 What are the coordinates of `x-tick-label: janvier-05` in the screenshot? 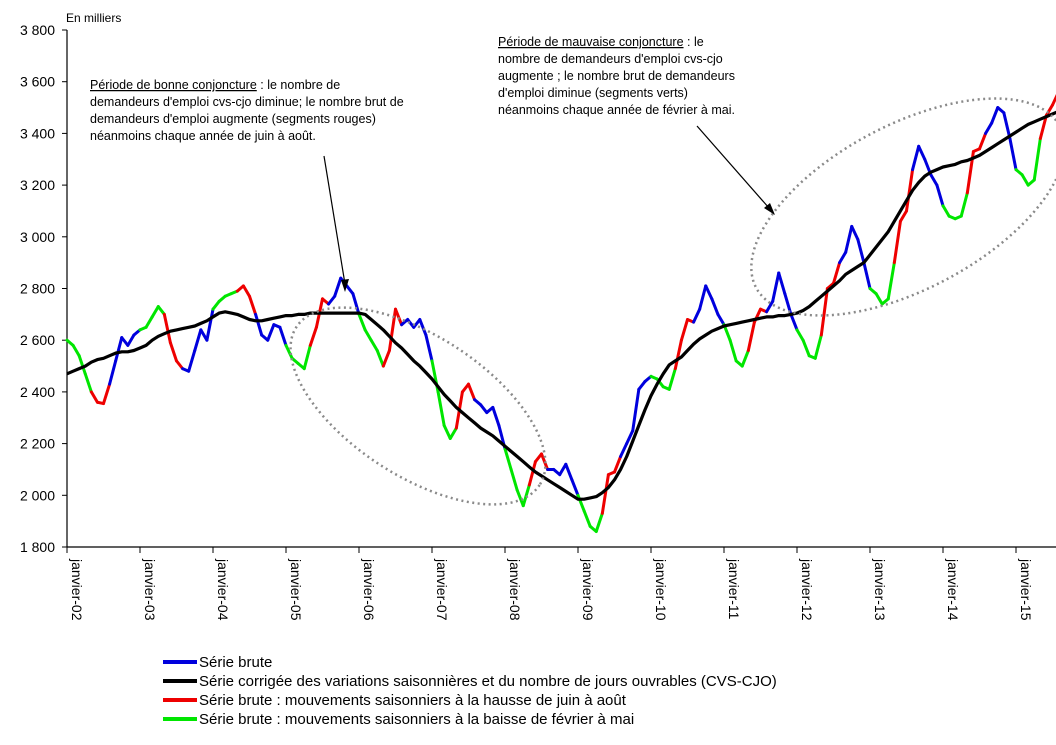 It's located at (296, 589).